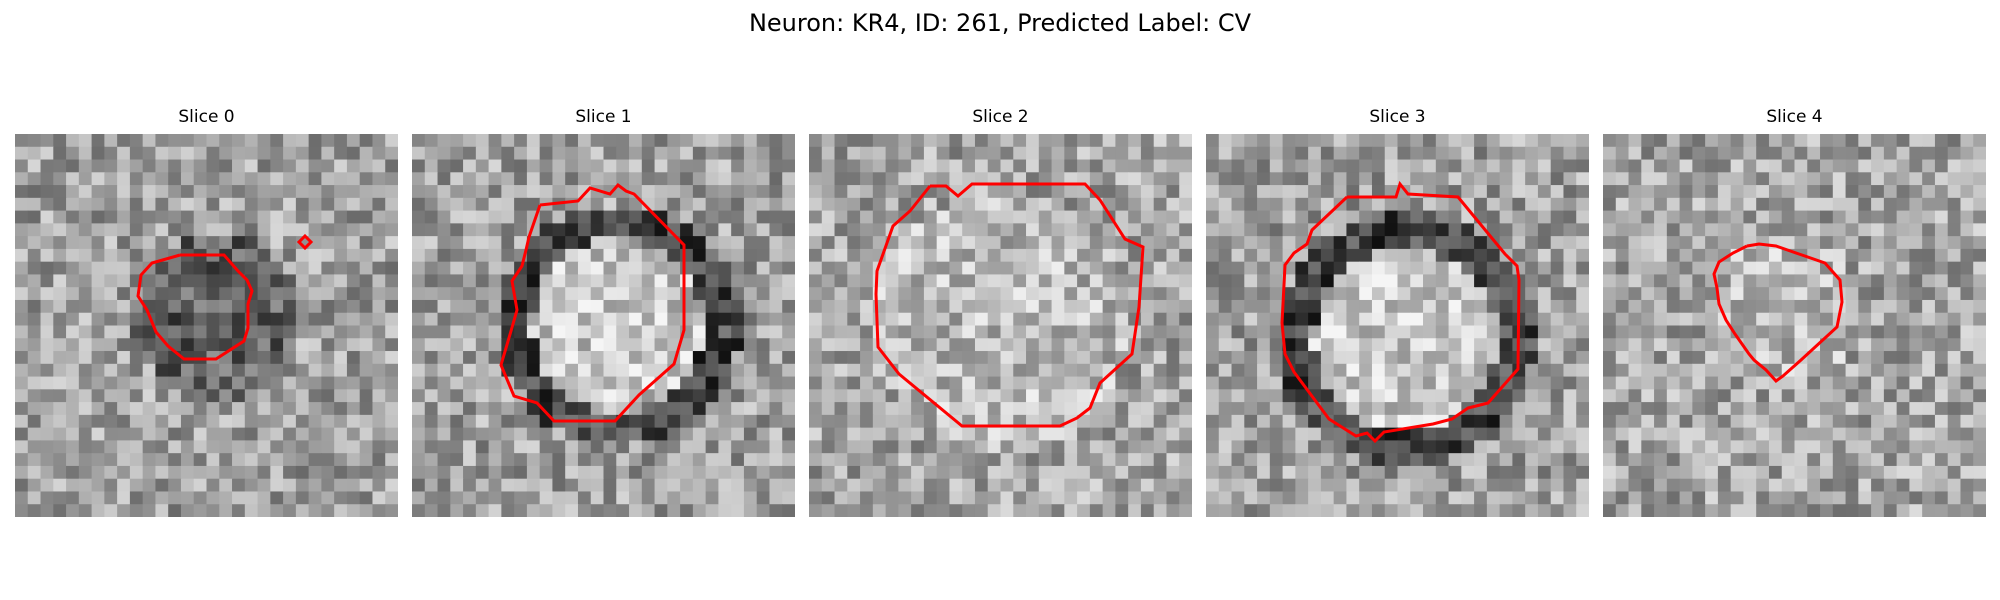 This screenshot has height=600, width=2000. I want to click on slice-title-0: Slice 0, so click(206, 117).